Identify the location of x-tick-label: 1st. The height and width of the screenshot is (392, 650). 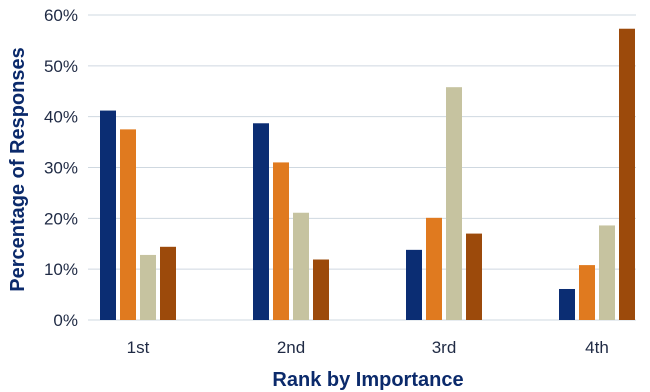
(138, 347).